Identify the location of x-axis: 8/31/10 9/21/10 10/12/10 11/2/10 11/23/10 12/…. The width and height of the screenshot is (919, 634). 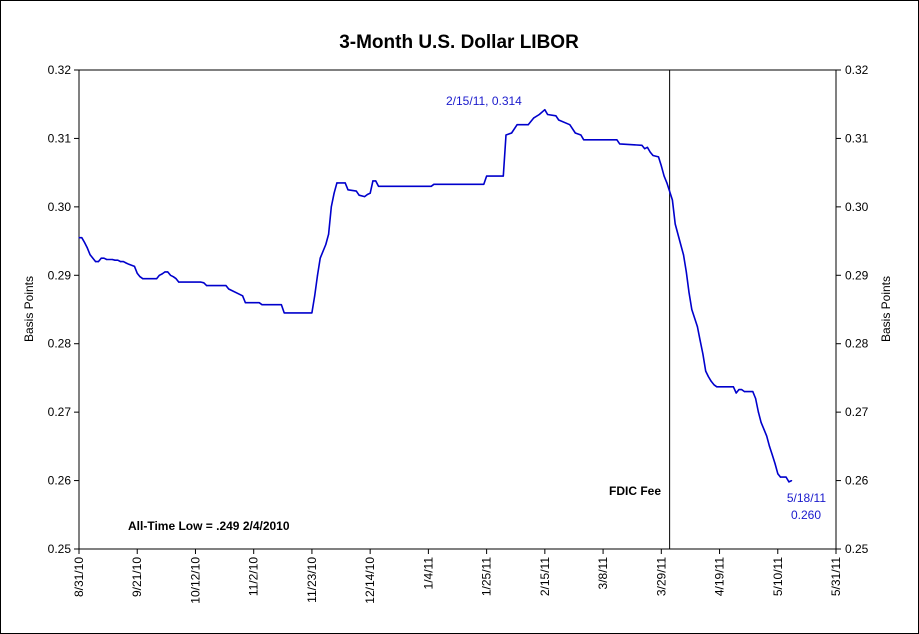
(457, 576).